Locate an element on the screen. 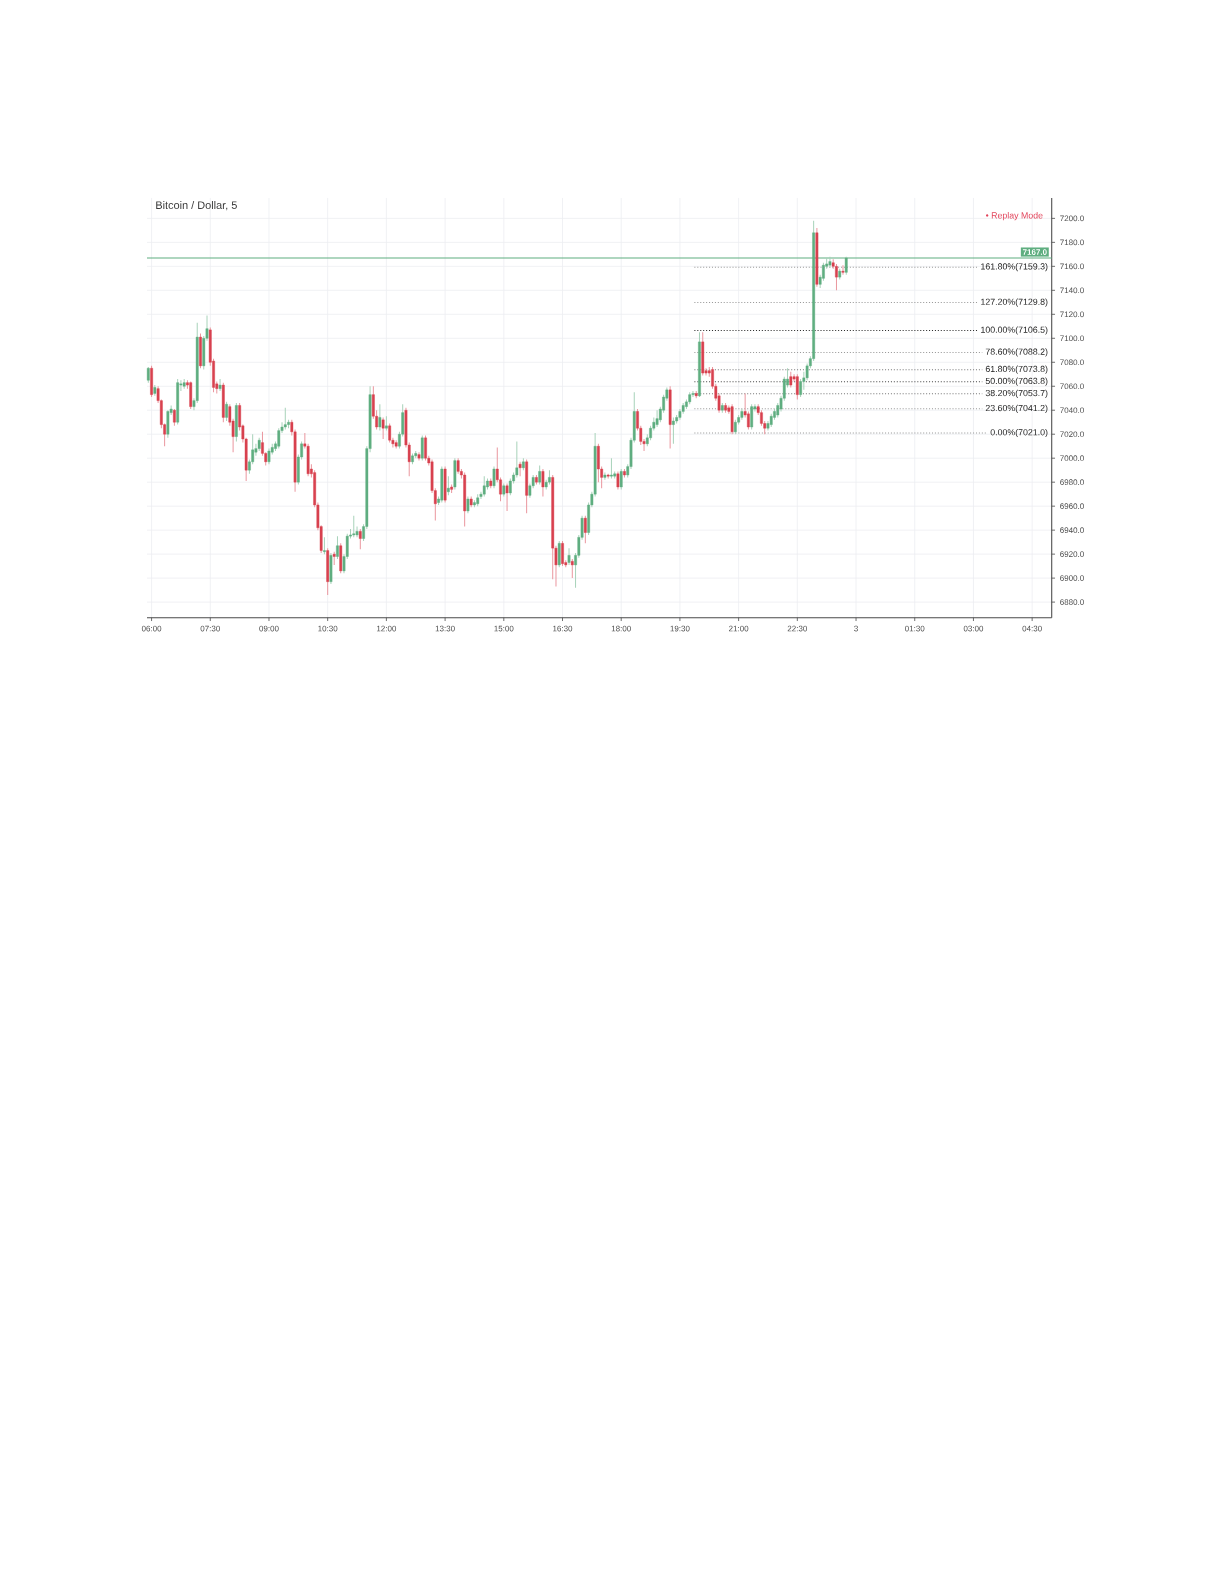 Image resolution: width=1224 pixels, height=1584 pixels. annotation: • Replay Mode is located at coordinates (1014, 216).